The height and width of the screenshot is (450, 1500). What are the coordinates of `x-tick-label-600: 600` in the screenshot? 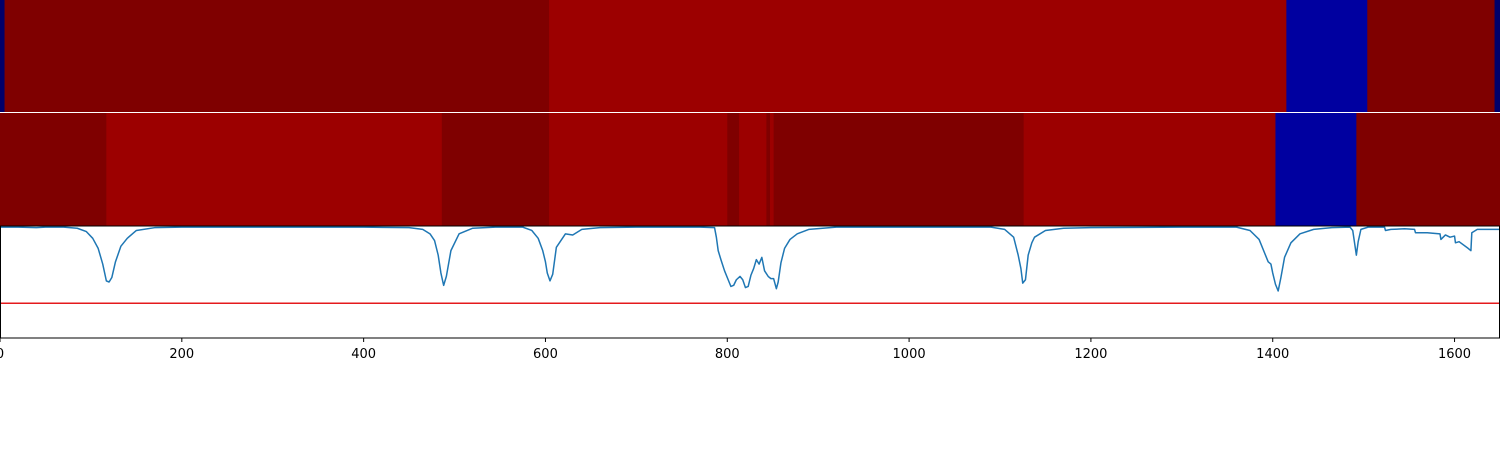 It's located at (545, 354).